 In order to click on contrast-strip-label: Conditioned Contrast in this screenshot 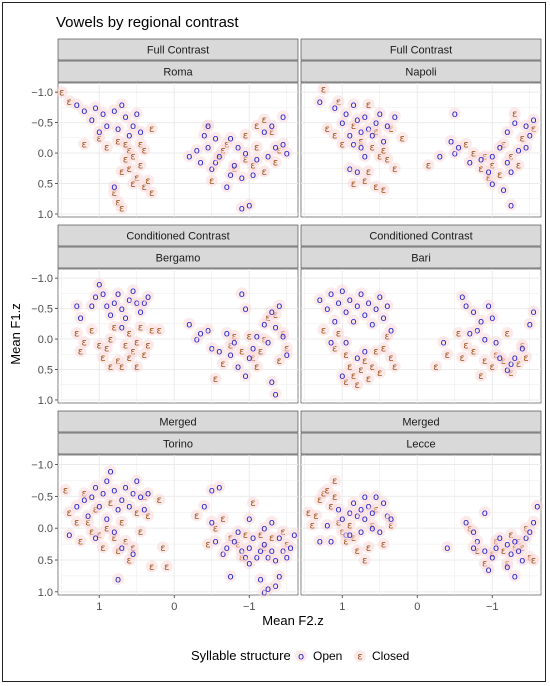, I will do `click(420, 237)`.